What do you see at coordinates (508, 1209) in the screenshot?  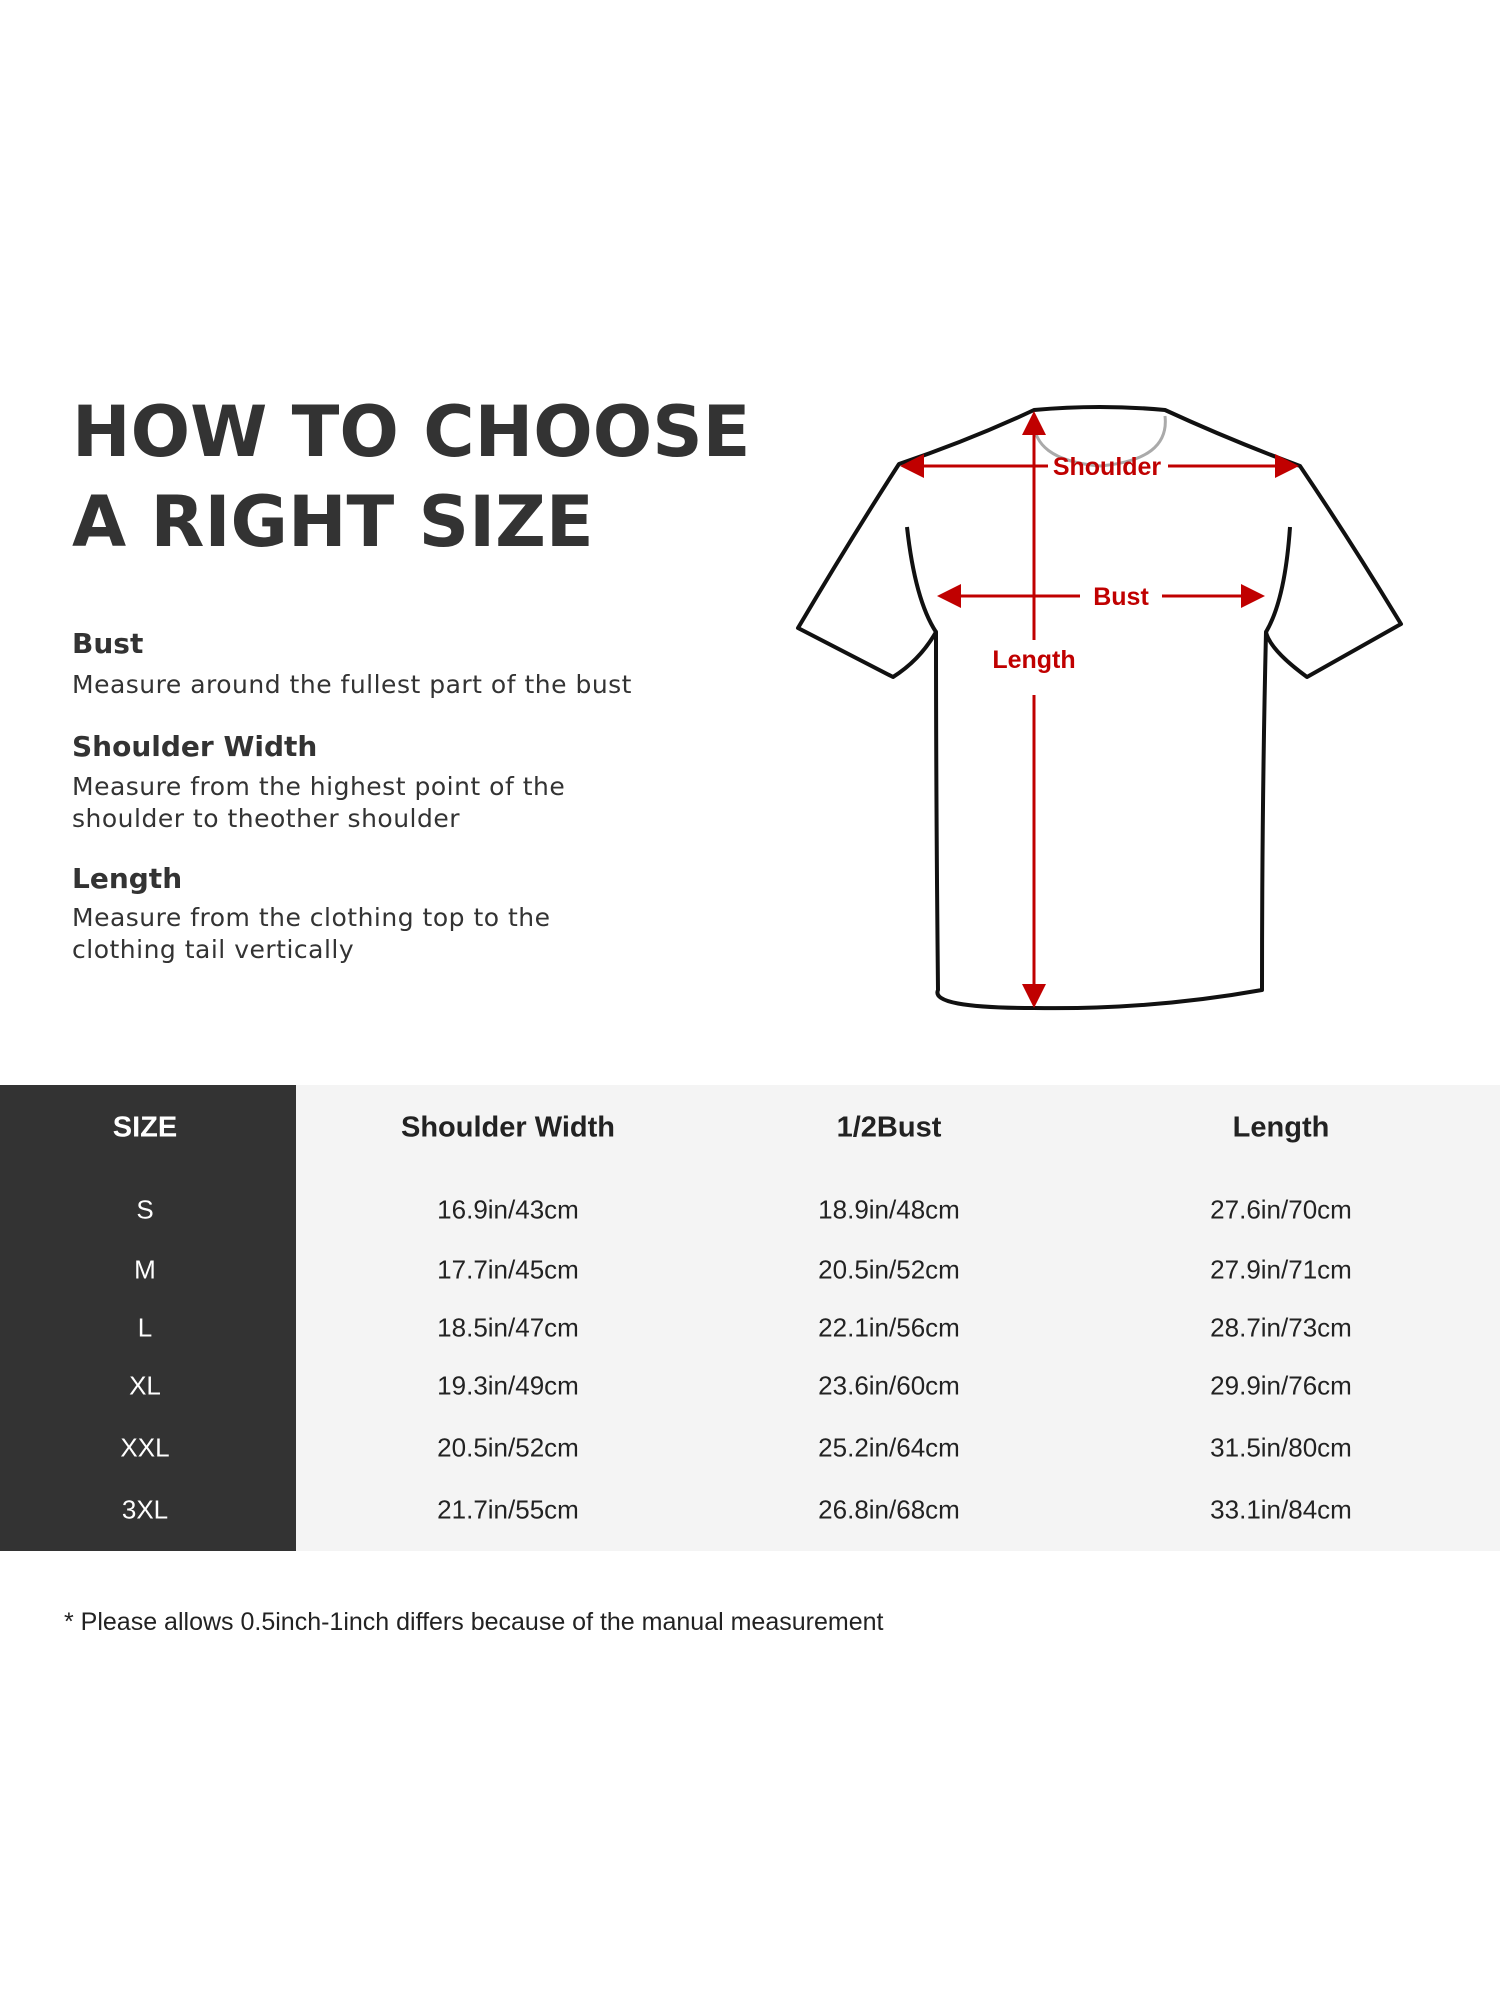 I see `table-cell: 16.9in/43cm` at bounding box center [508, 1209].